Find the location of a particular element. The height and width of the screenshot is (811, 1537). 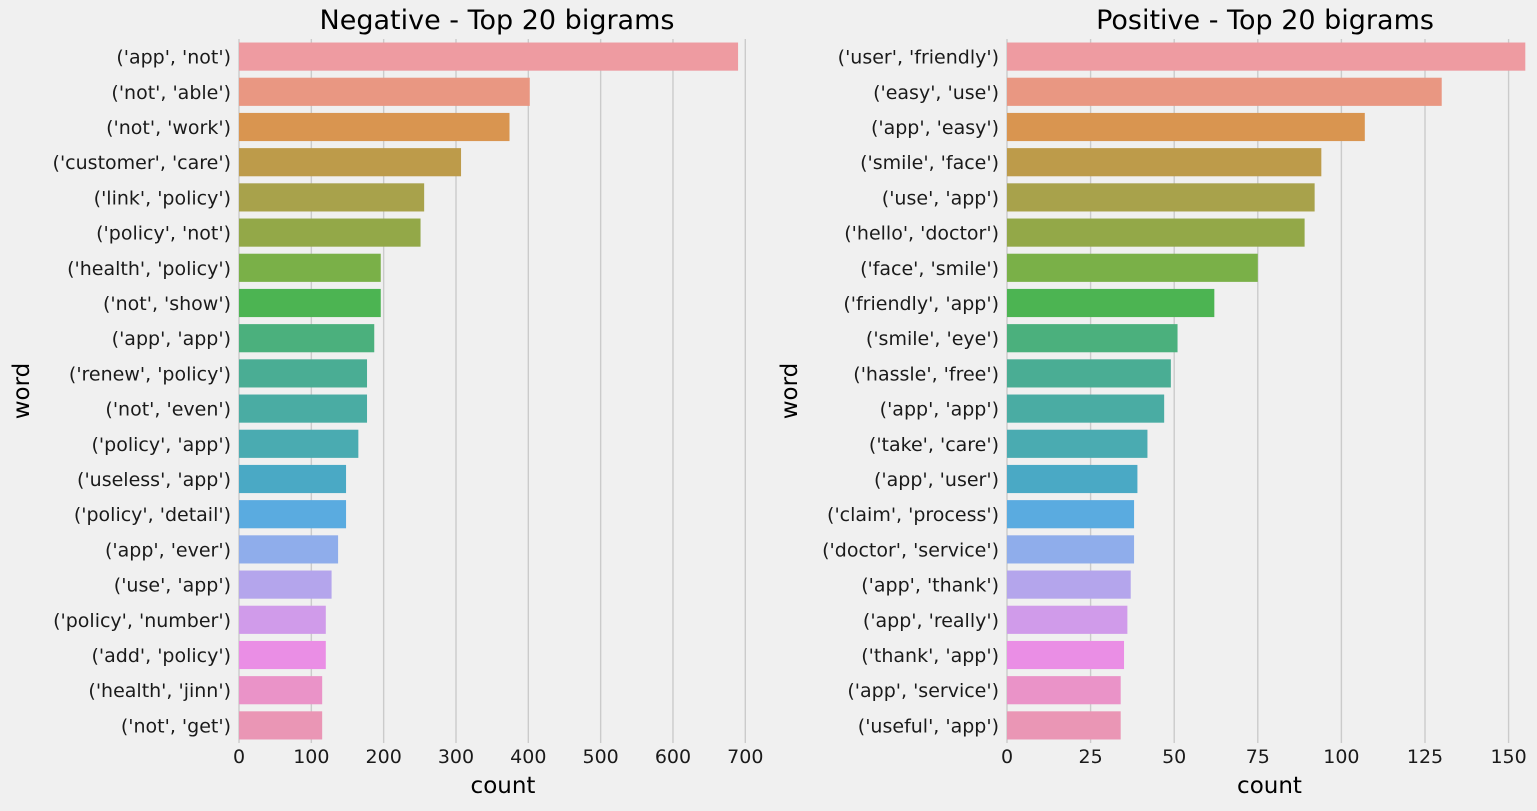

category-label: ('not', 'able') is located at coordinates (171, 93).